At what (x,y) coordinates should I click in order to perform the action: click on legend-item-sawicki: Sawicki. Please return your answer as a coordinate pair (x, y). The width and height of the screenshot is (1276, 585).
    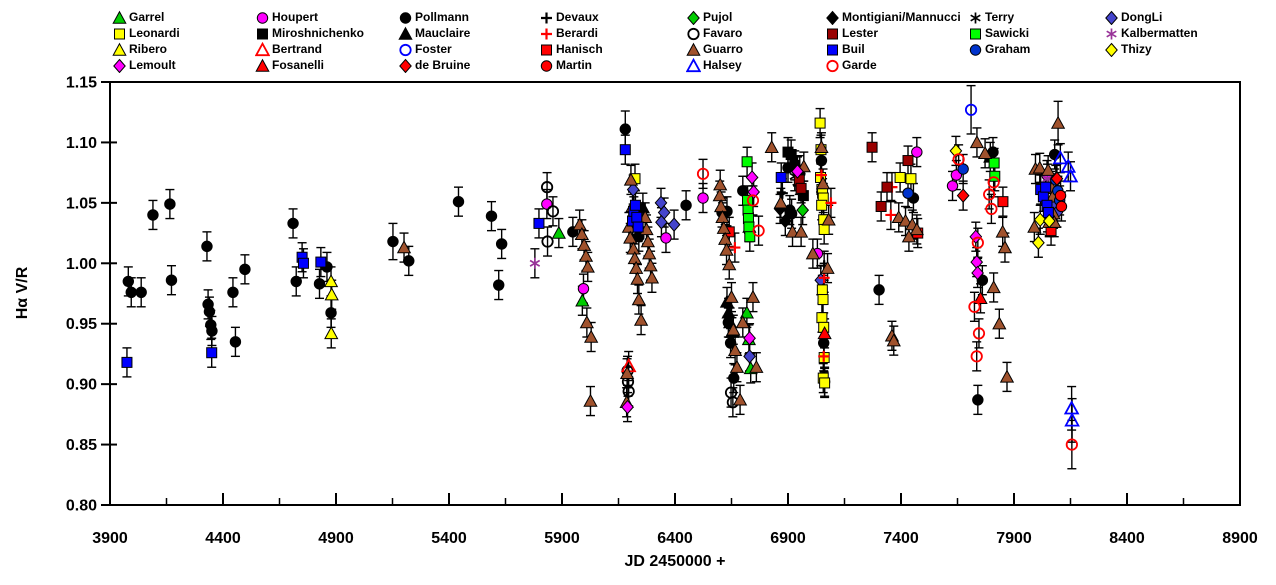
    Looking at the image, I should click on (998, 33).